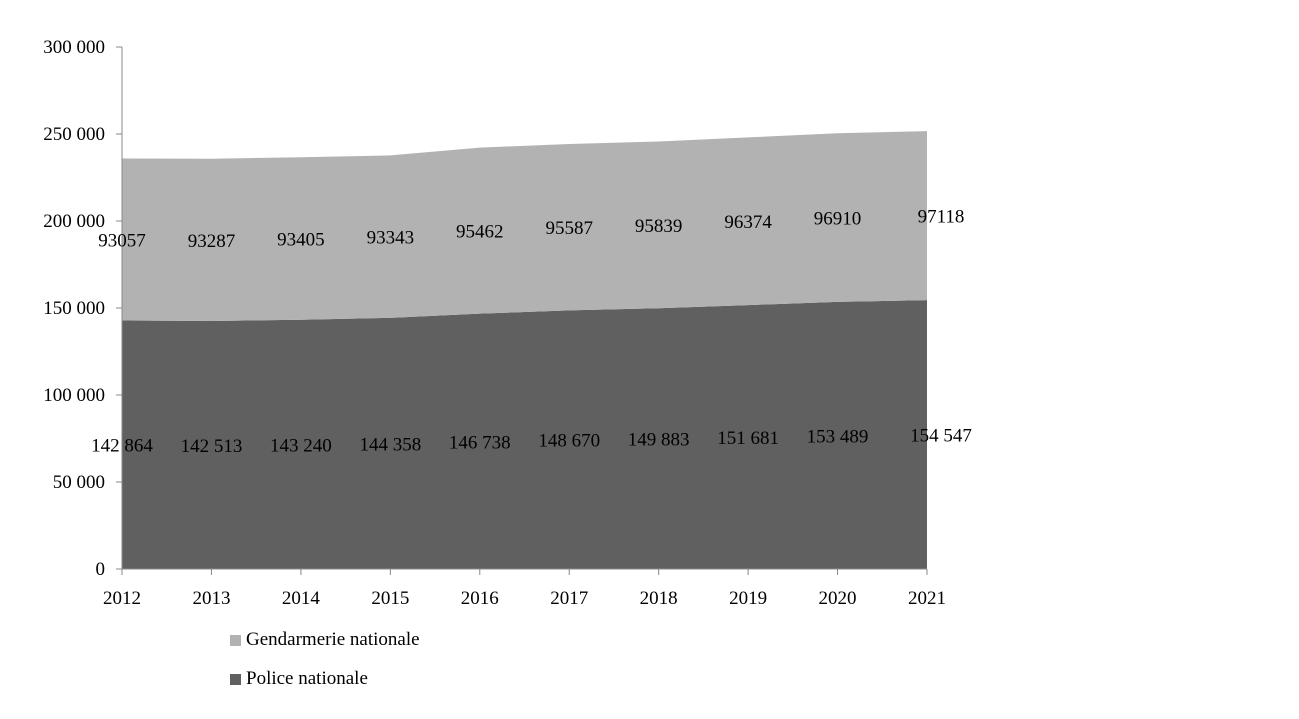 The height and width of the screenshot is (719, 1299). What do you see at coordinates (480, 232) in the screenshot?
I see `data-label-gendarmerie: 95462` at bounding box center [480, 232].